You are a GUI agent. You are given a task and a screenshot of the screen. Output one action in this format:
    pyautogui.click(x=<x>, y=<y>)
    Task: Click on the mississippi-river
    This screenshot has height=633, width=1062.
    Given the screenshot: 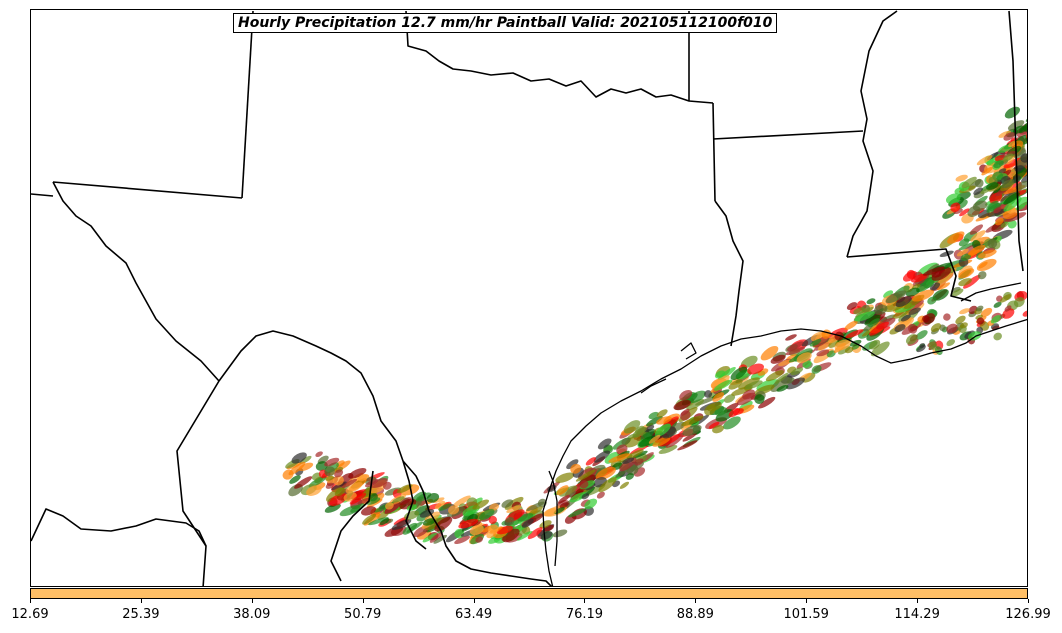 What is the action you would take?
    pyautogui.click(x=872, y=134)
    